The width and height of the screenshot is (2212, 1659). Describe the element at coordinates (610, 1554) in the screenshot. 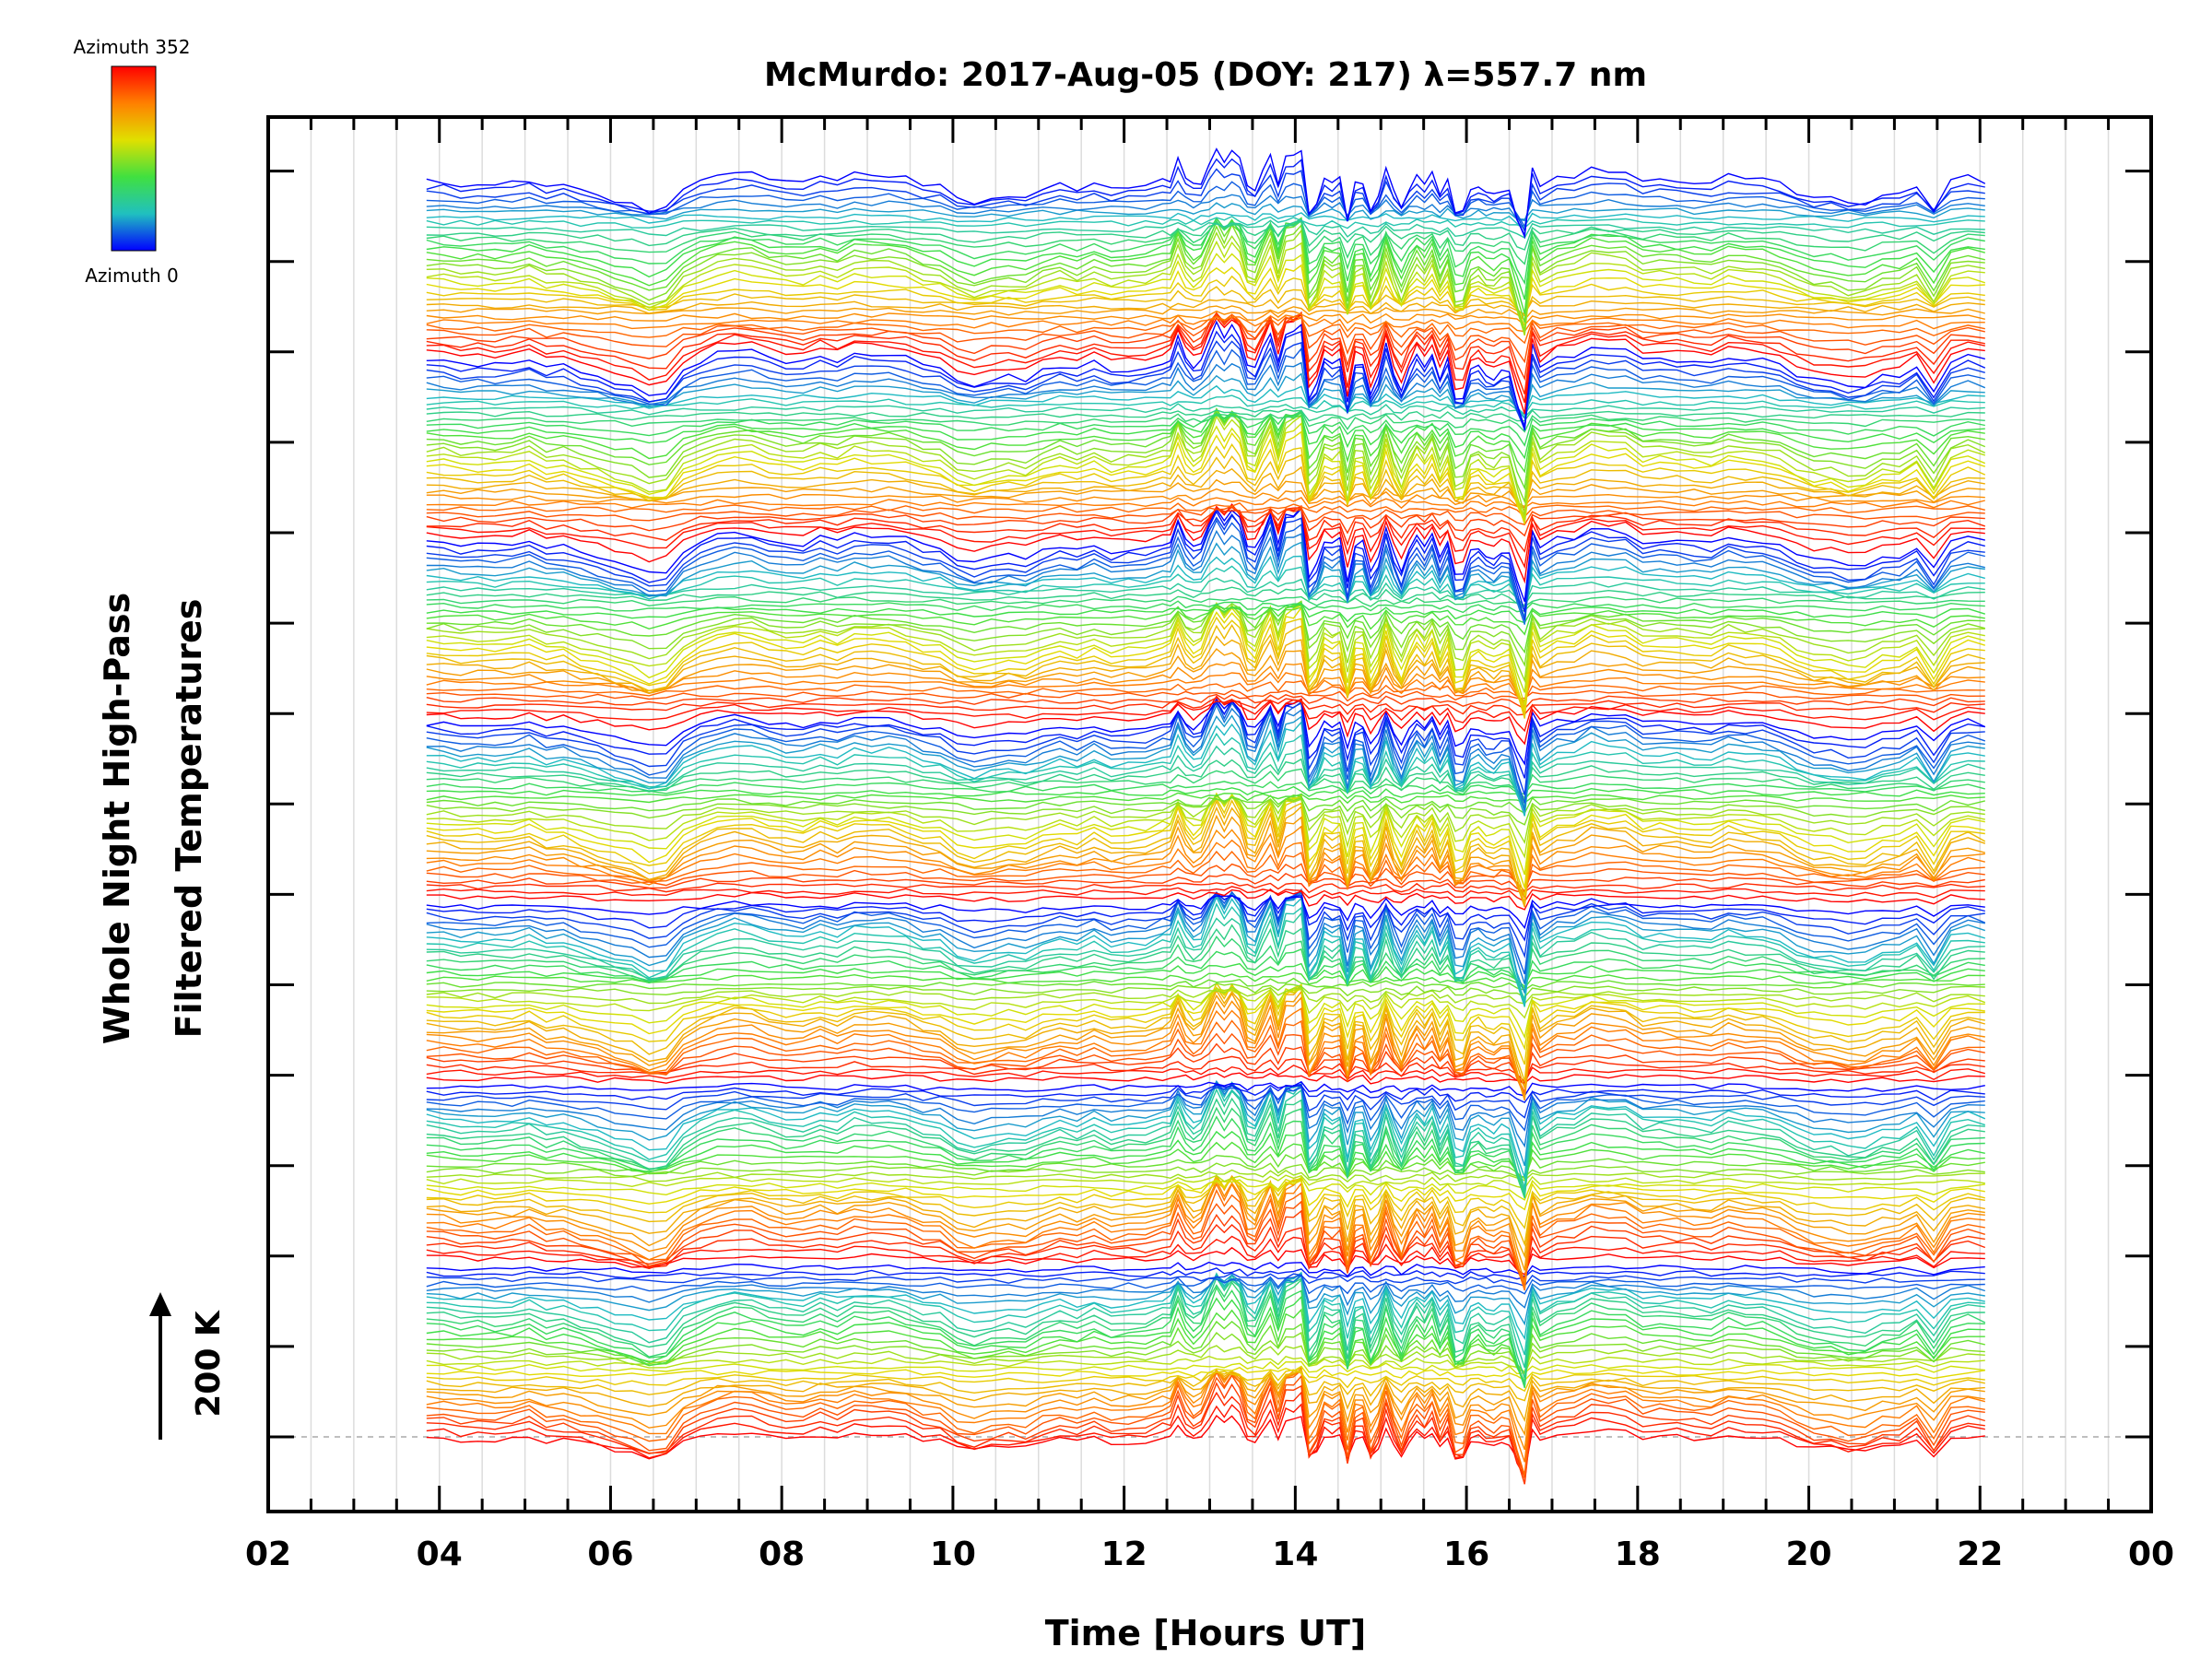

I see `x-tick-label: 06` at that location.